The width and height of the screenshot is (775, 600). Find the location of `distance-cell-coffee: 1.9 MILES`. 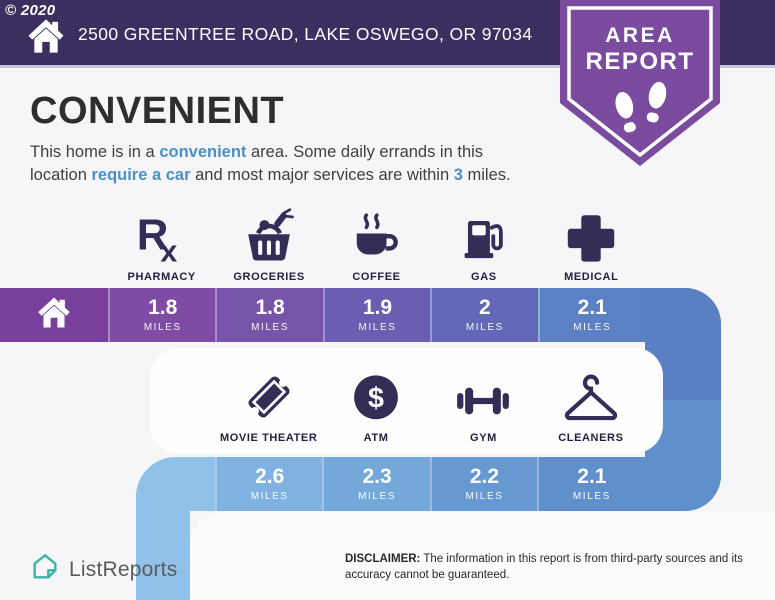

distance-cell-coffee: 1.9 MILES is located at coordinates (376, 315).